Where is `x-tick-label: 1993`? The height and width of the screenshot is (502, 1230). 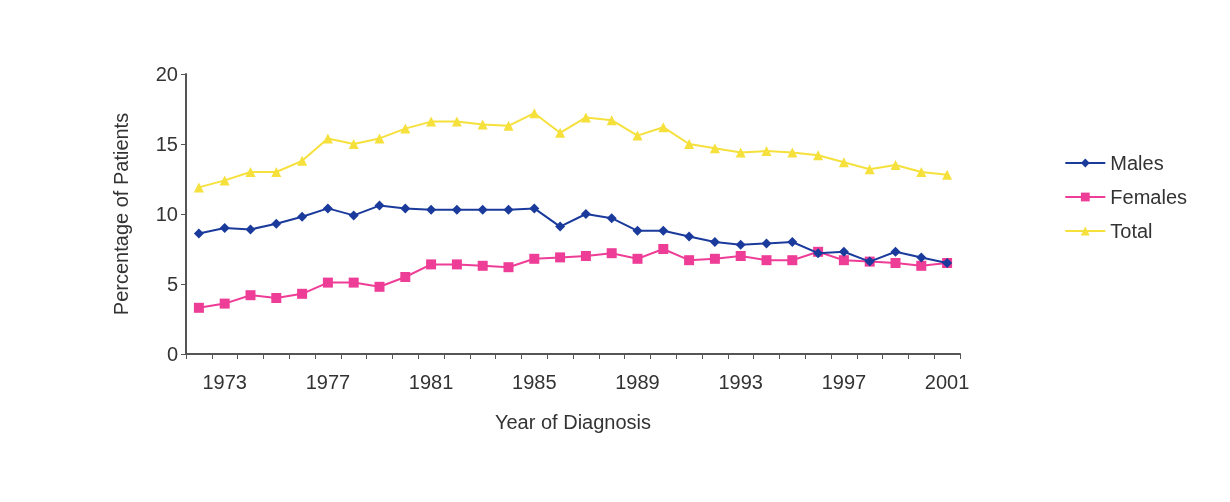
x-tick-label: 1993 is located at coordinates (740, 382).